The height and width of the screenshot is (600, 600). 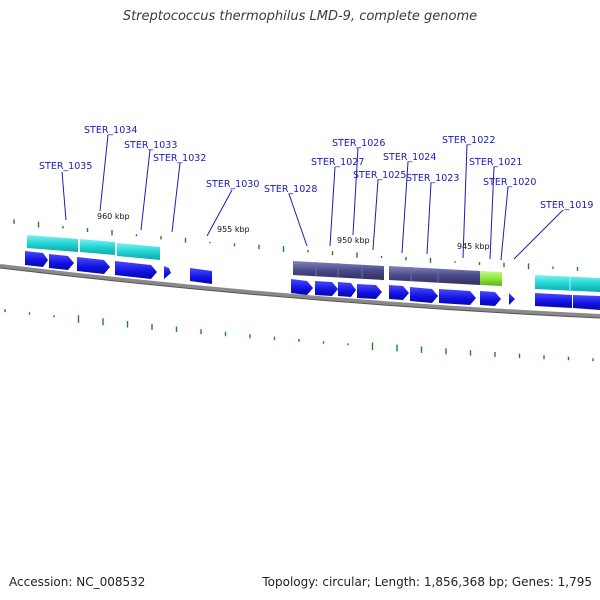 I want to click on gene-label-ster-1033: STER_1033, so click(x=150, y=145).